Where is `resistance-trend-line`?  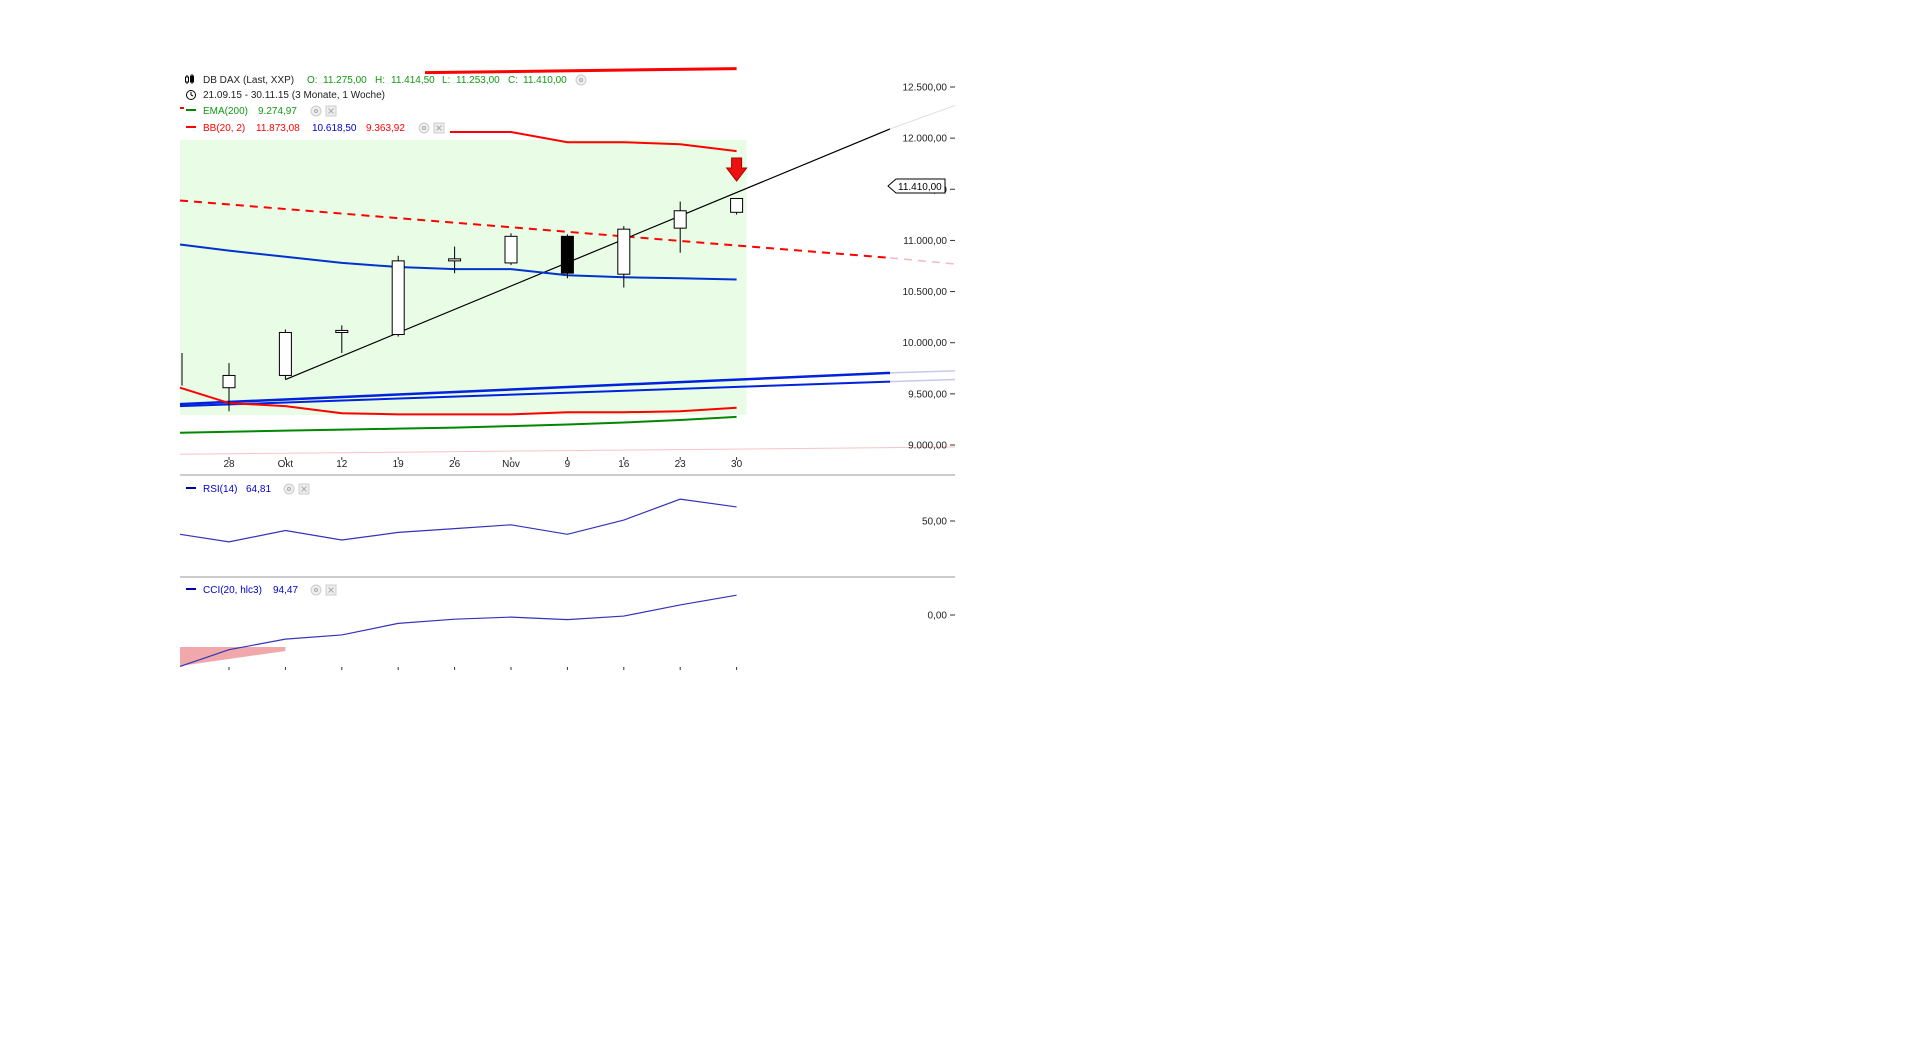 resistance-trend-line is located at coordinates (535, 229).